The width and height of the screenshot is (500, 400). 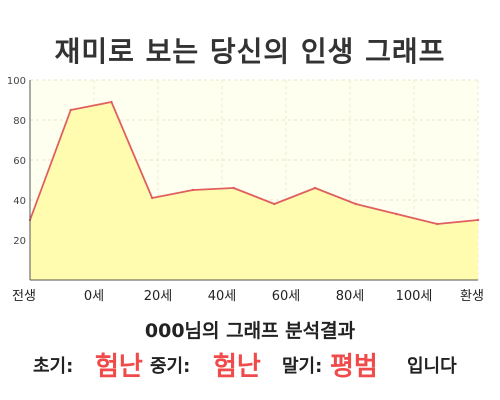 I want to click on early-value: 험난, so click(x=119, y=367).